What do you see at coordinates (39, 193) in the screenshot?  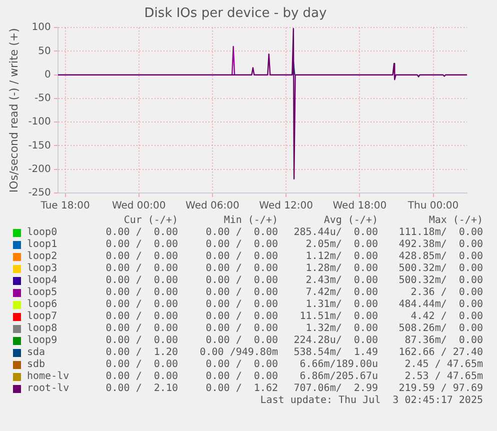 I see `y-tick-label: -250` at bounding box center [39, 193].